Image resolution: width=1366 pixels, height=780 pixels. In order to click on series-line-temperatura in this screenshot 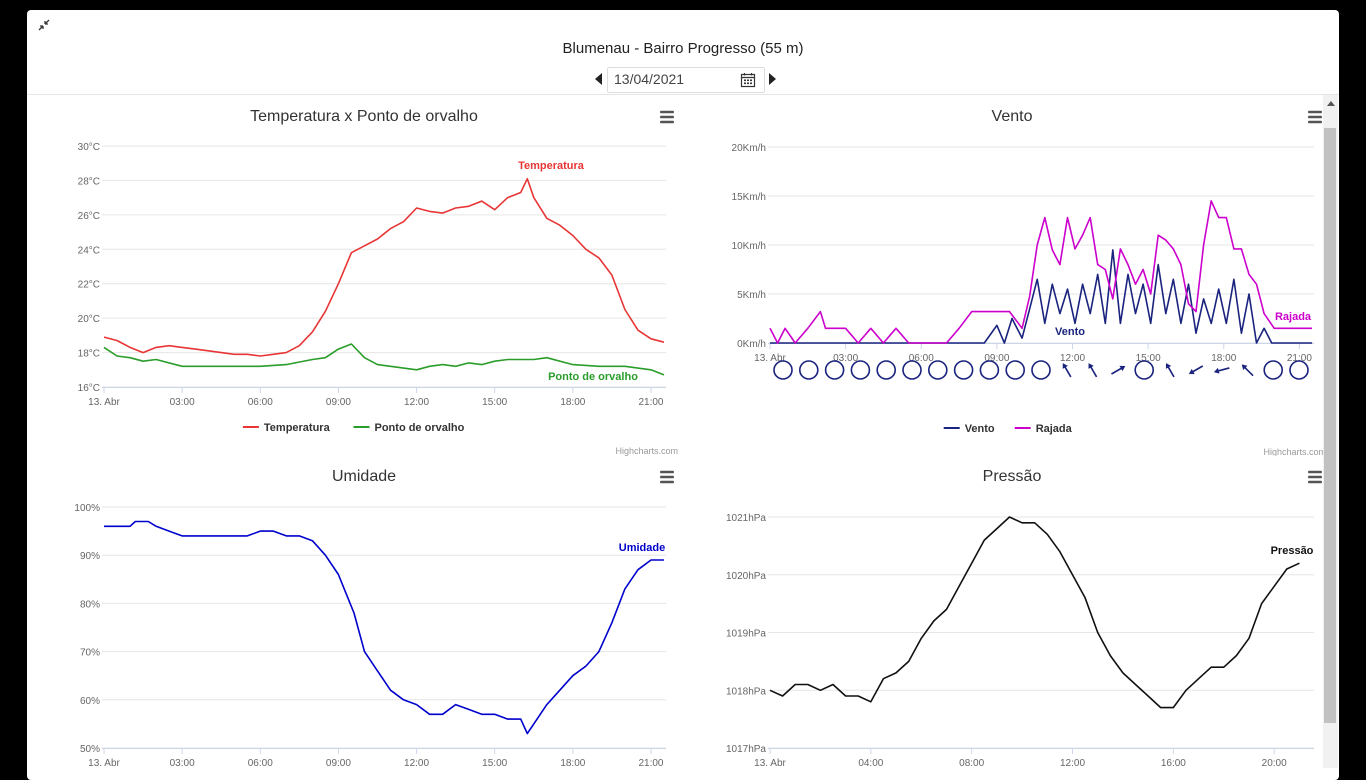, I will do `click(384, 267)`.